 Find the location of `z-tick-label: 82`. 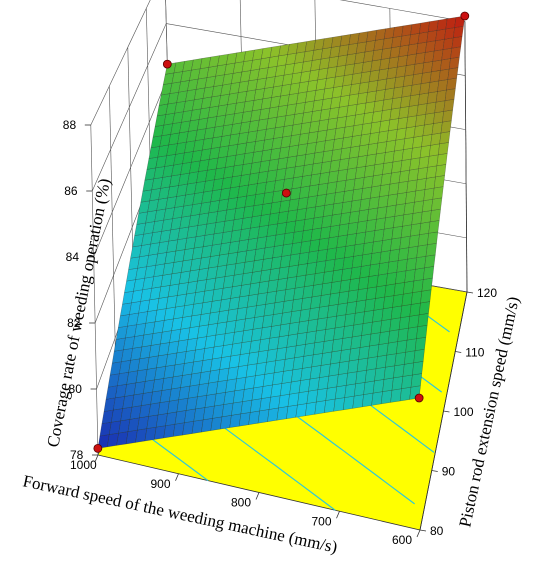

z-tick-label: 82 is located at coordinates (74, 323).